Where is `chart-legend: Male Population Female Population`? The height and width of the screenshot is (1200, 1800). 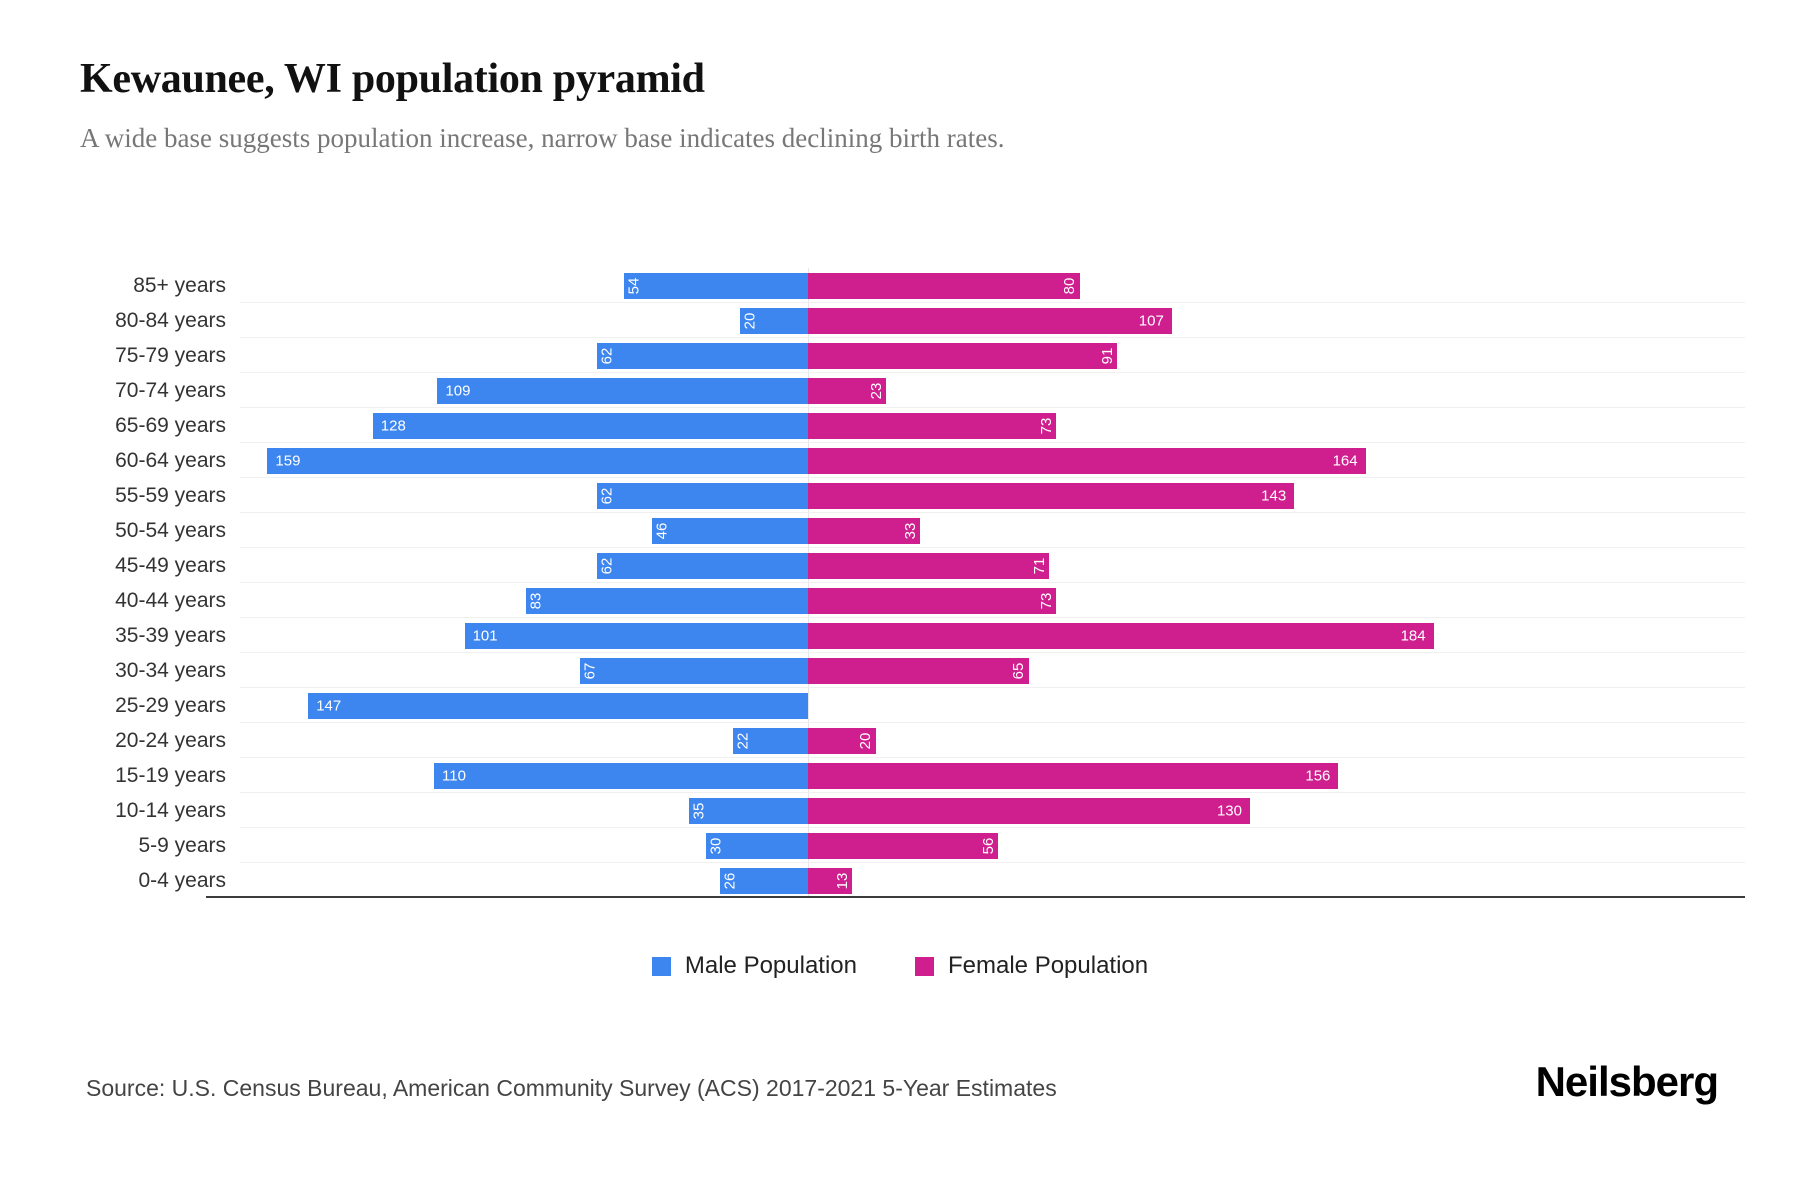
chart-legend: Male Population Female Population is located at coordinates (900, 966).